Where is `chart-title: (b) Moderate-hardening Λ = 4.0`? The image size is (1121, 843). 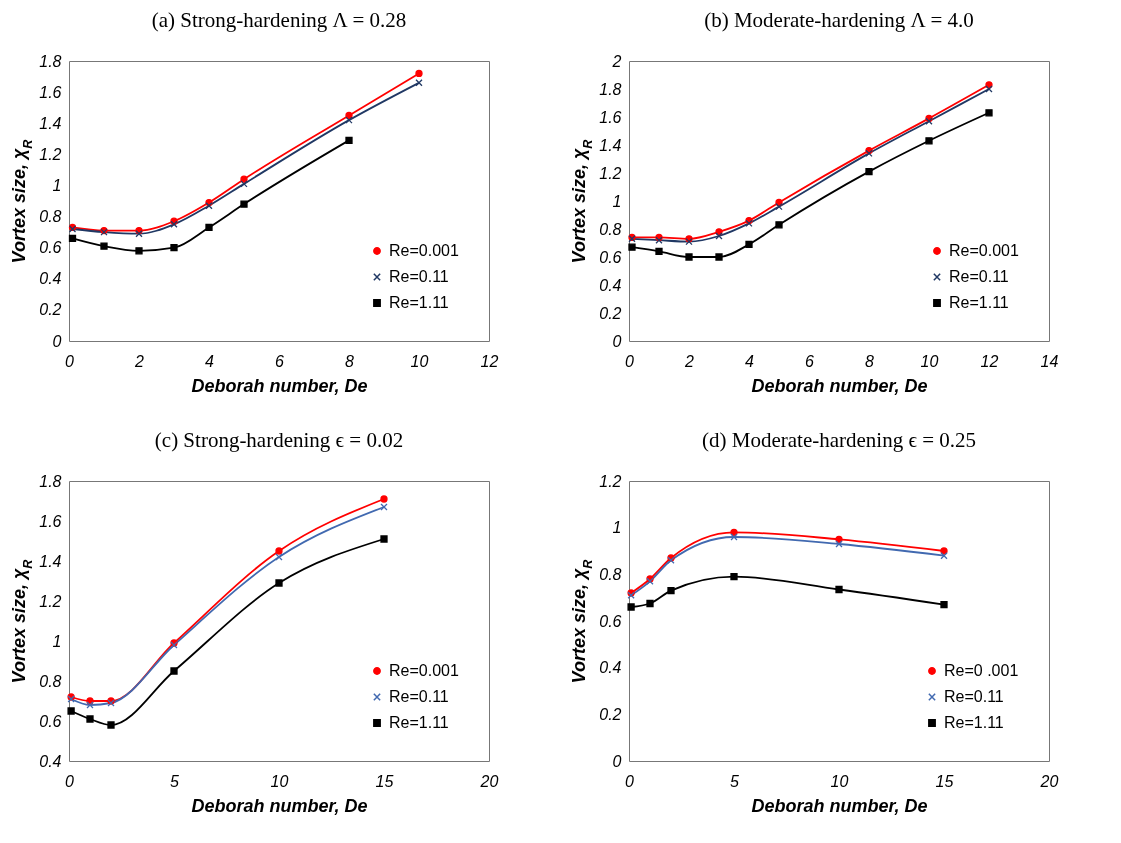
chart-title: (b) Moderate-hardening Λ = 4.0 is located at coordinates (839, 20).